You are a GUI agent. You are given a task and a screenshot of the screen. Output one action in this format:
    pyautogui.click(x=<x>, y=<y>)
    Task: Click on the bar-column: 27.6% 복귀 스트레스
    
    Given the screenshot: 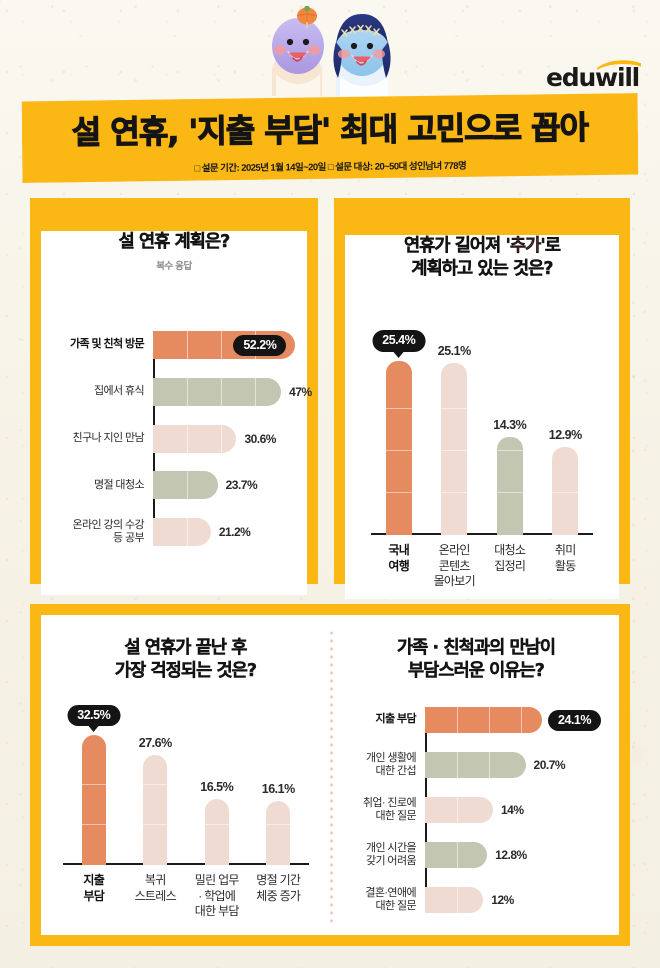 What is the action you would take?
    pyautogui.click(x=156, y=812)
    